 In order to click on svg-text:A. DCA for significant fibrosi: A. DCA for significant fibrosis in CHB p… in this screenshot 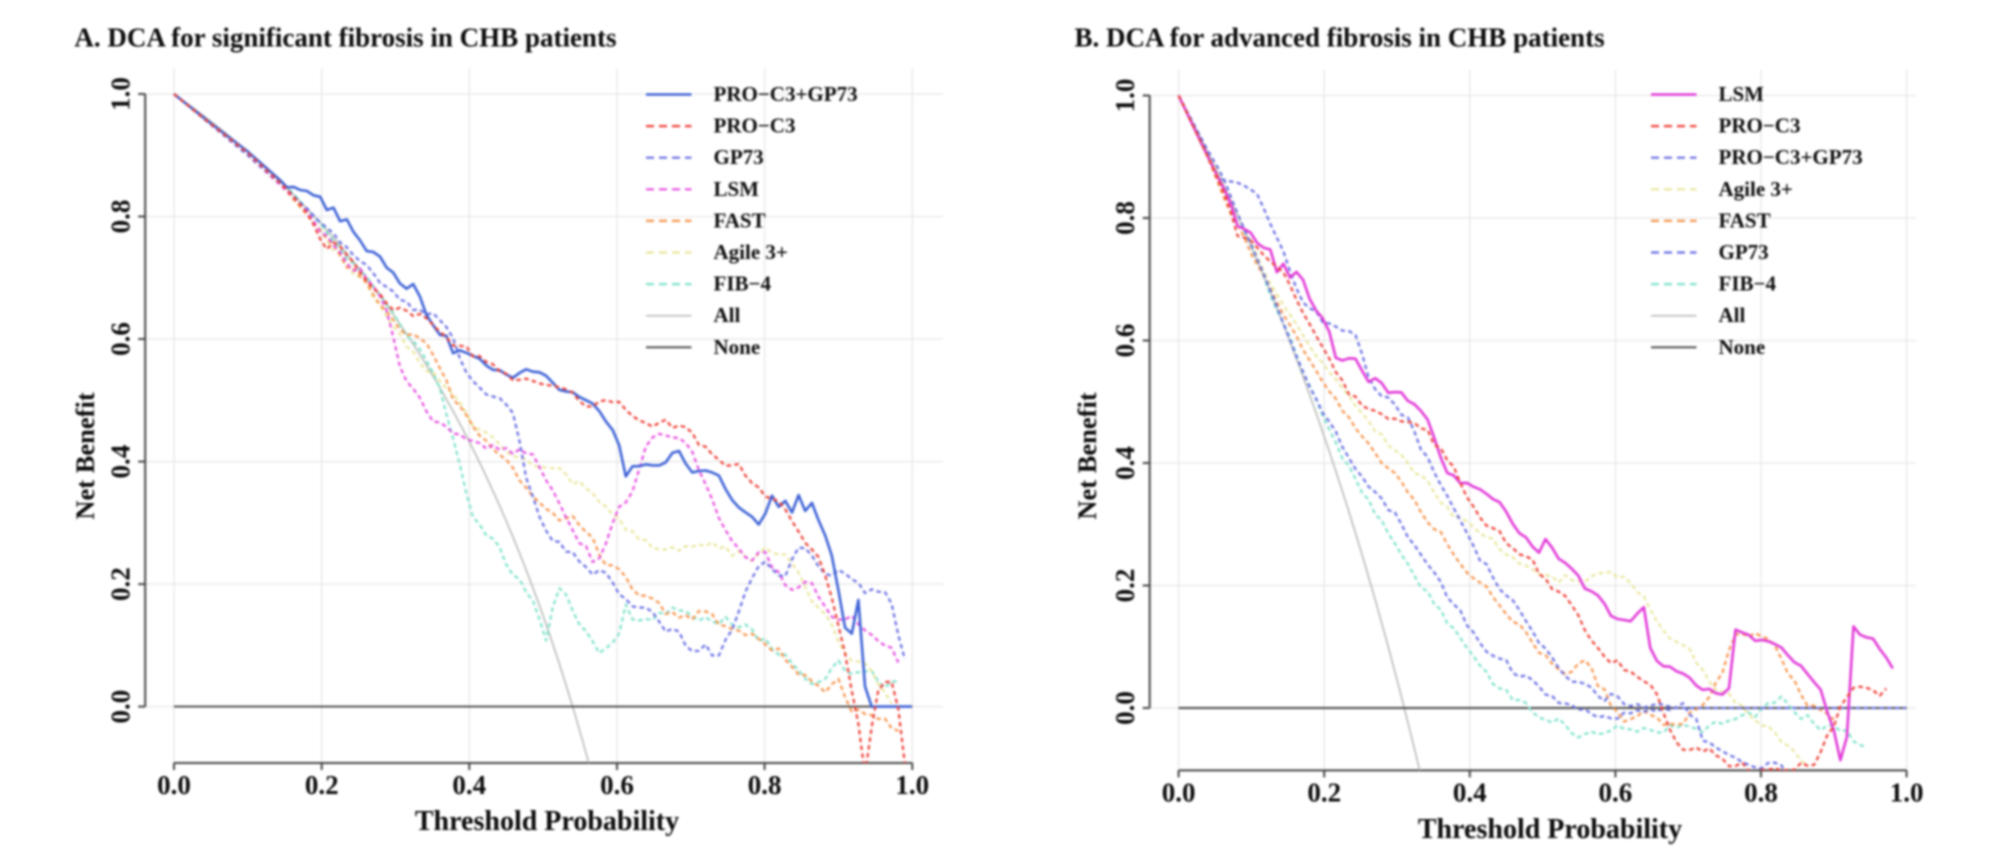, I will do `click(345, 38)`.